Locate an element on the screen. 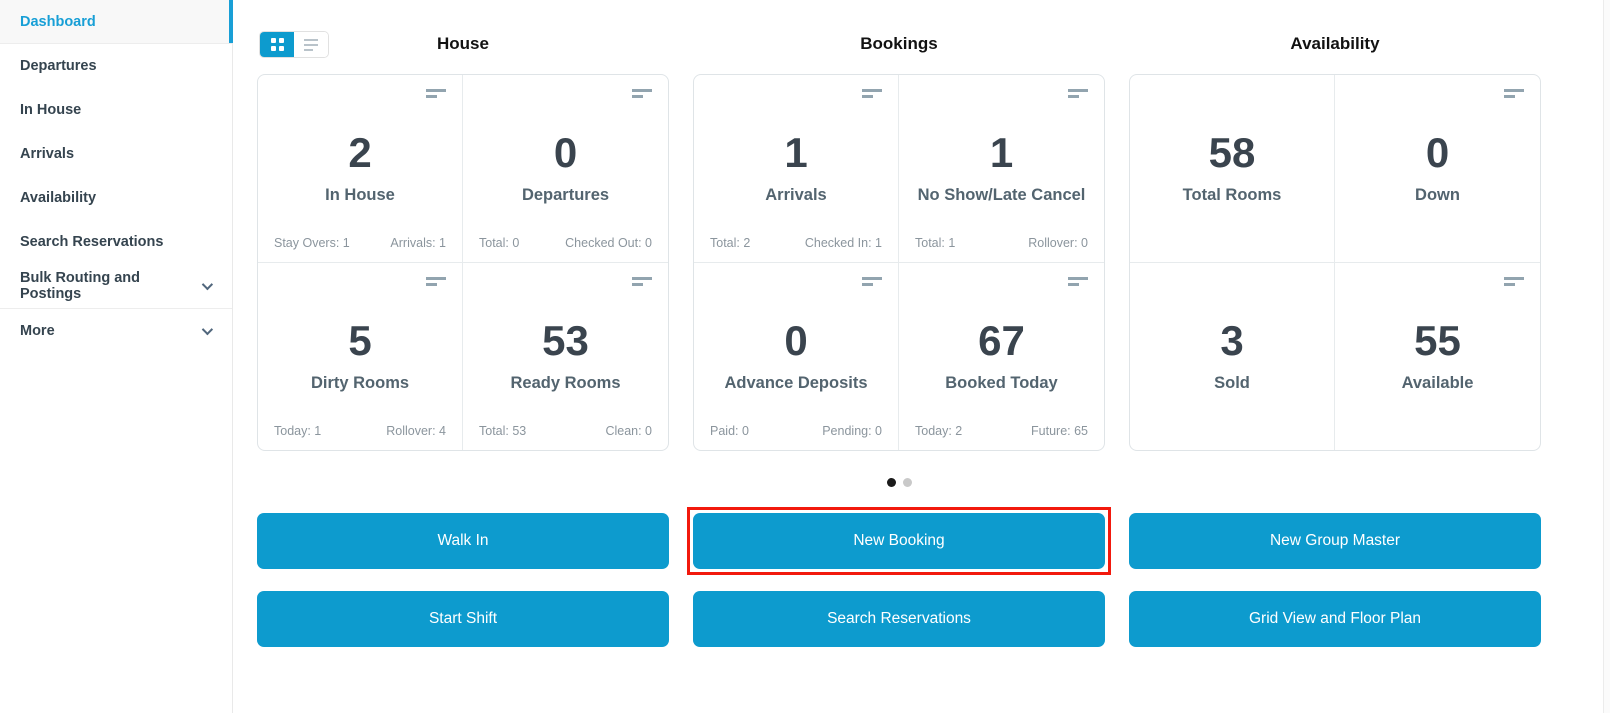  stat-label: Departures is located at coordinates (565, 194).